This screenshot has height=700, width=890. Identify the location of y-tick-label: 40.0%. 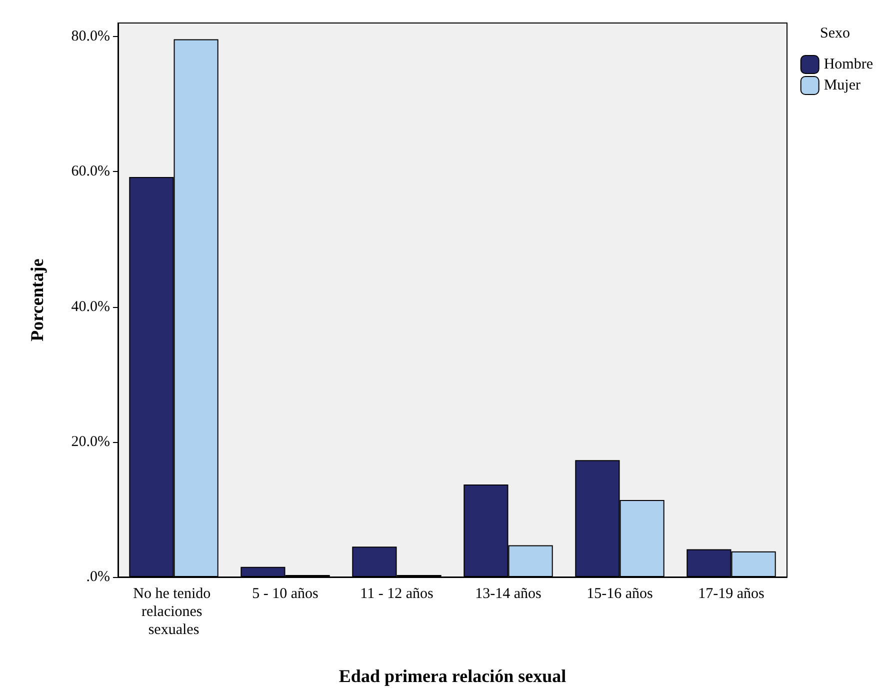
(90, 306).